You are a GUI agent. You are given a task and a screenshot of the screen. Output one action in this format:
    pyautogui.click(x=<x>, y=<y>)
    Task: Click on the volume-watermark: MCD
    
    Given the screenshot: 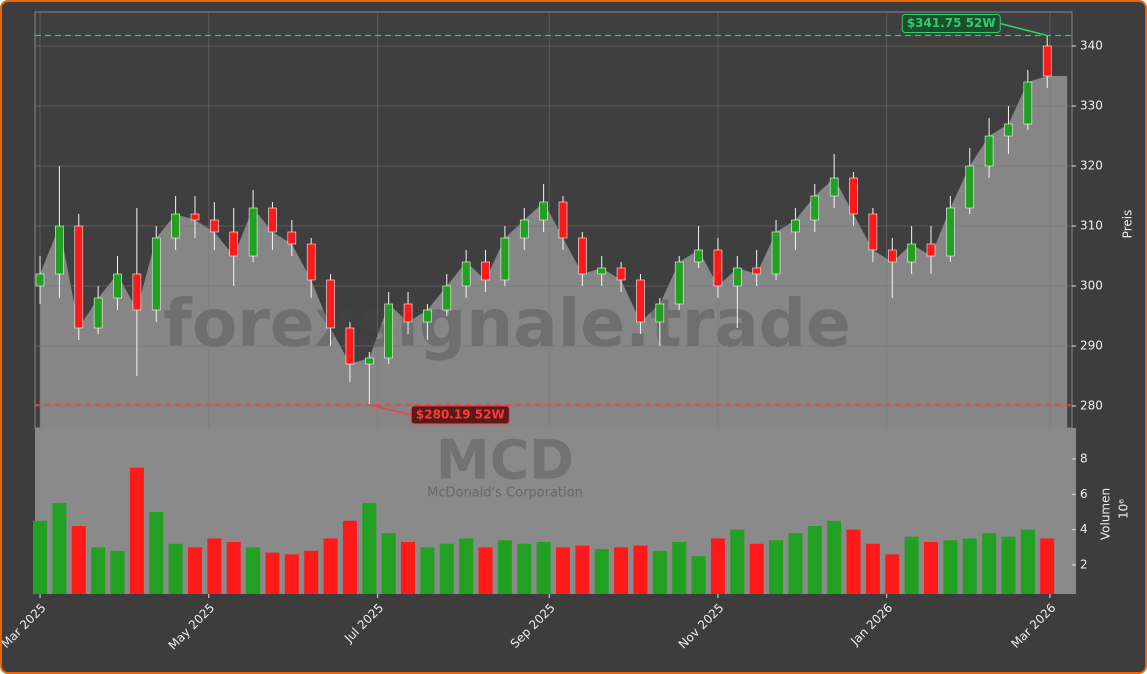 What is the action you would take?
    pyautogui.click(x=505, y=460)
    